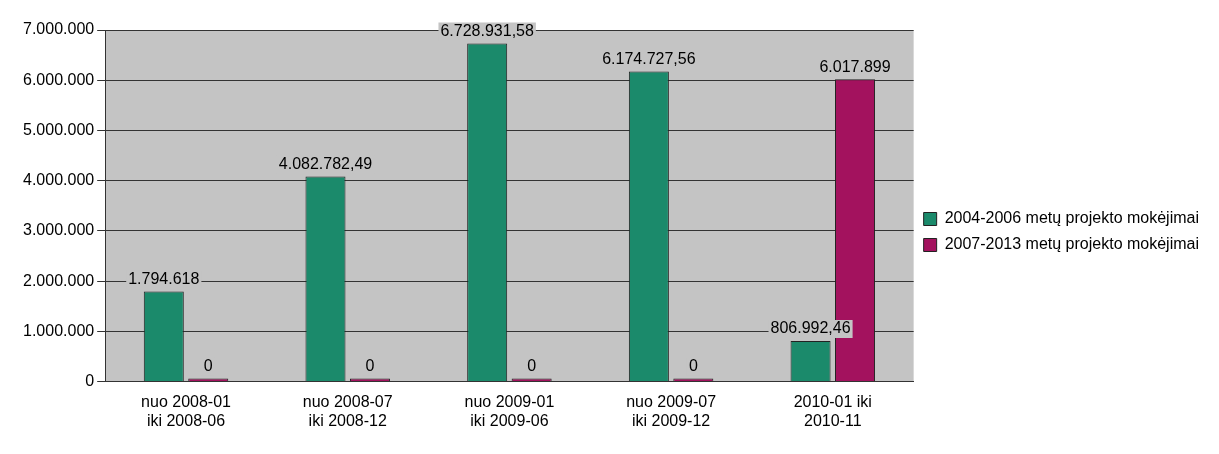  Describe the element at coordinates (325, 163) in the screenshot. I see `data-label: 4.082.782,49` at that location.